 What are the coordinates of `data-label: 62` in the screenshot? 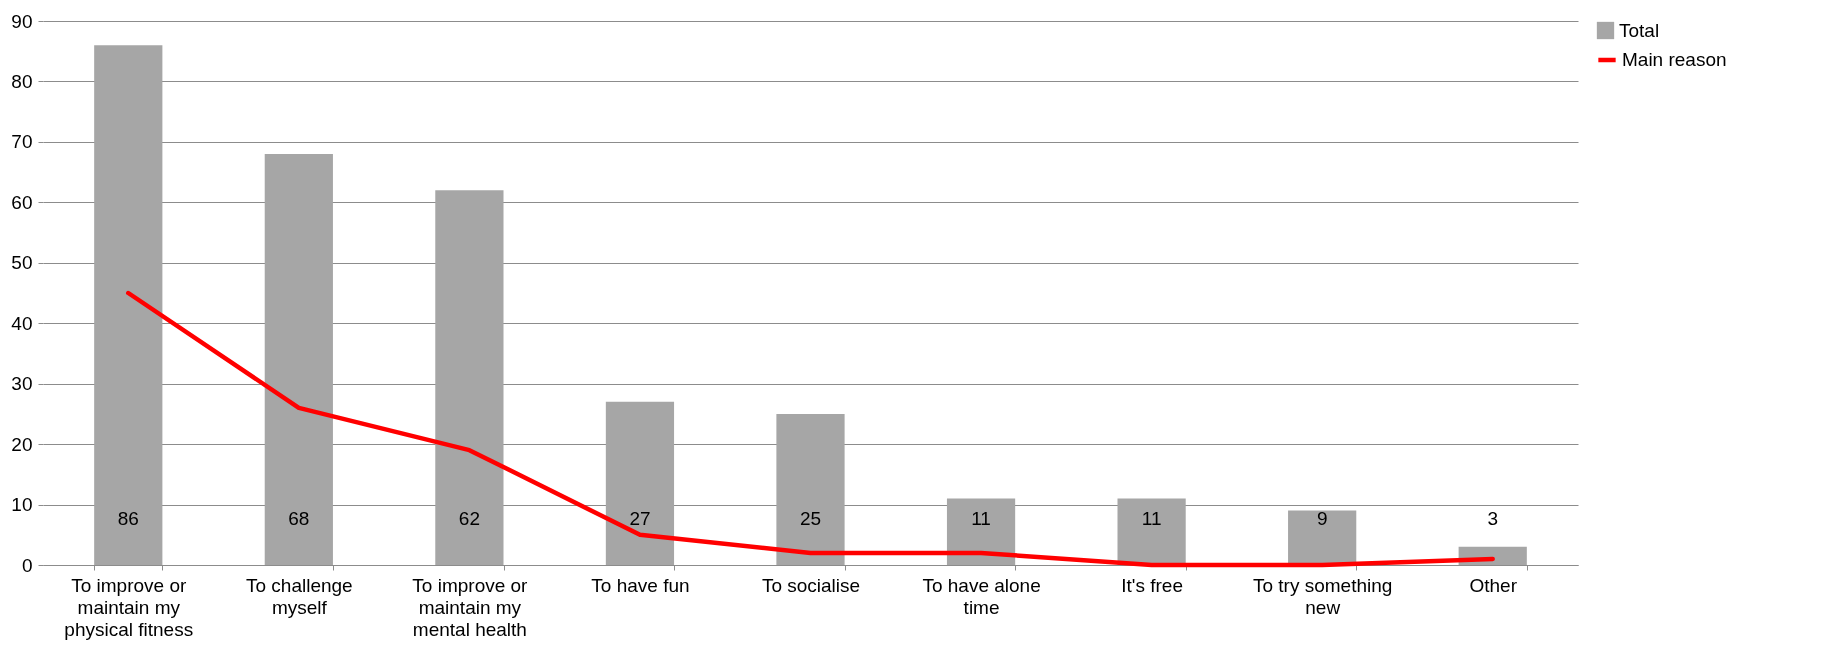 It's located at (469, 518).